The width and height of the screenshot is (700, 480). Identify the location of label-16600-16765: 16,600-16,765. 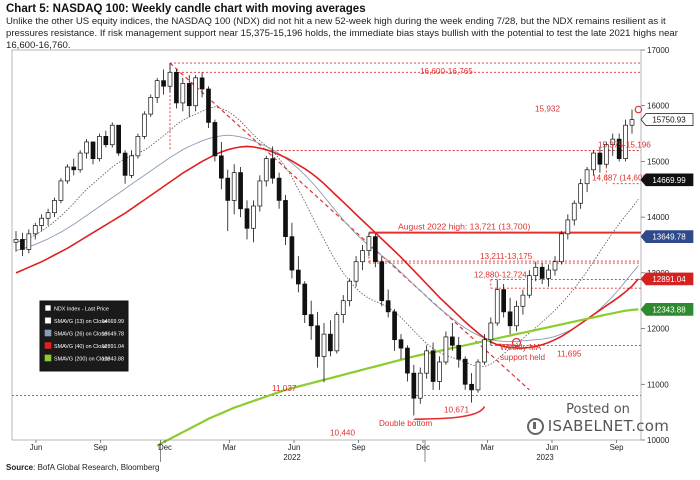
(446, 71).